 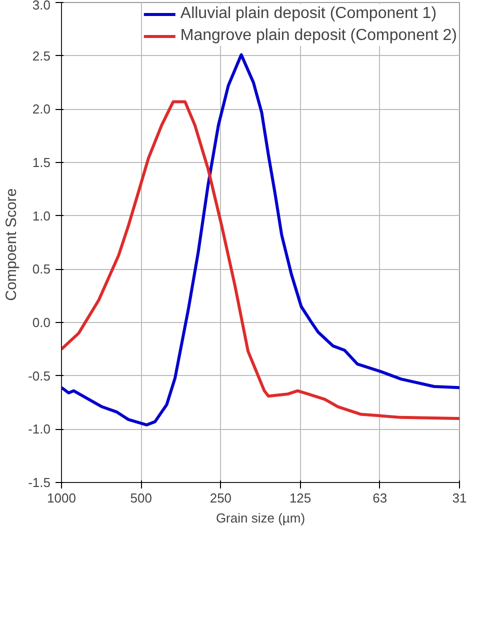 What do you see at coordinates (141, 498) in the screenshot?
I see `x-tick-label: 500` at bounding box center [141, 498].